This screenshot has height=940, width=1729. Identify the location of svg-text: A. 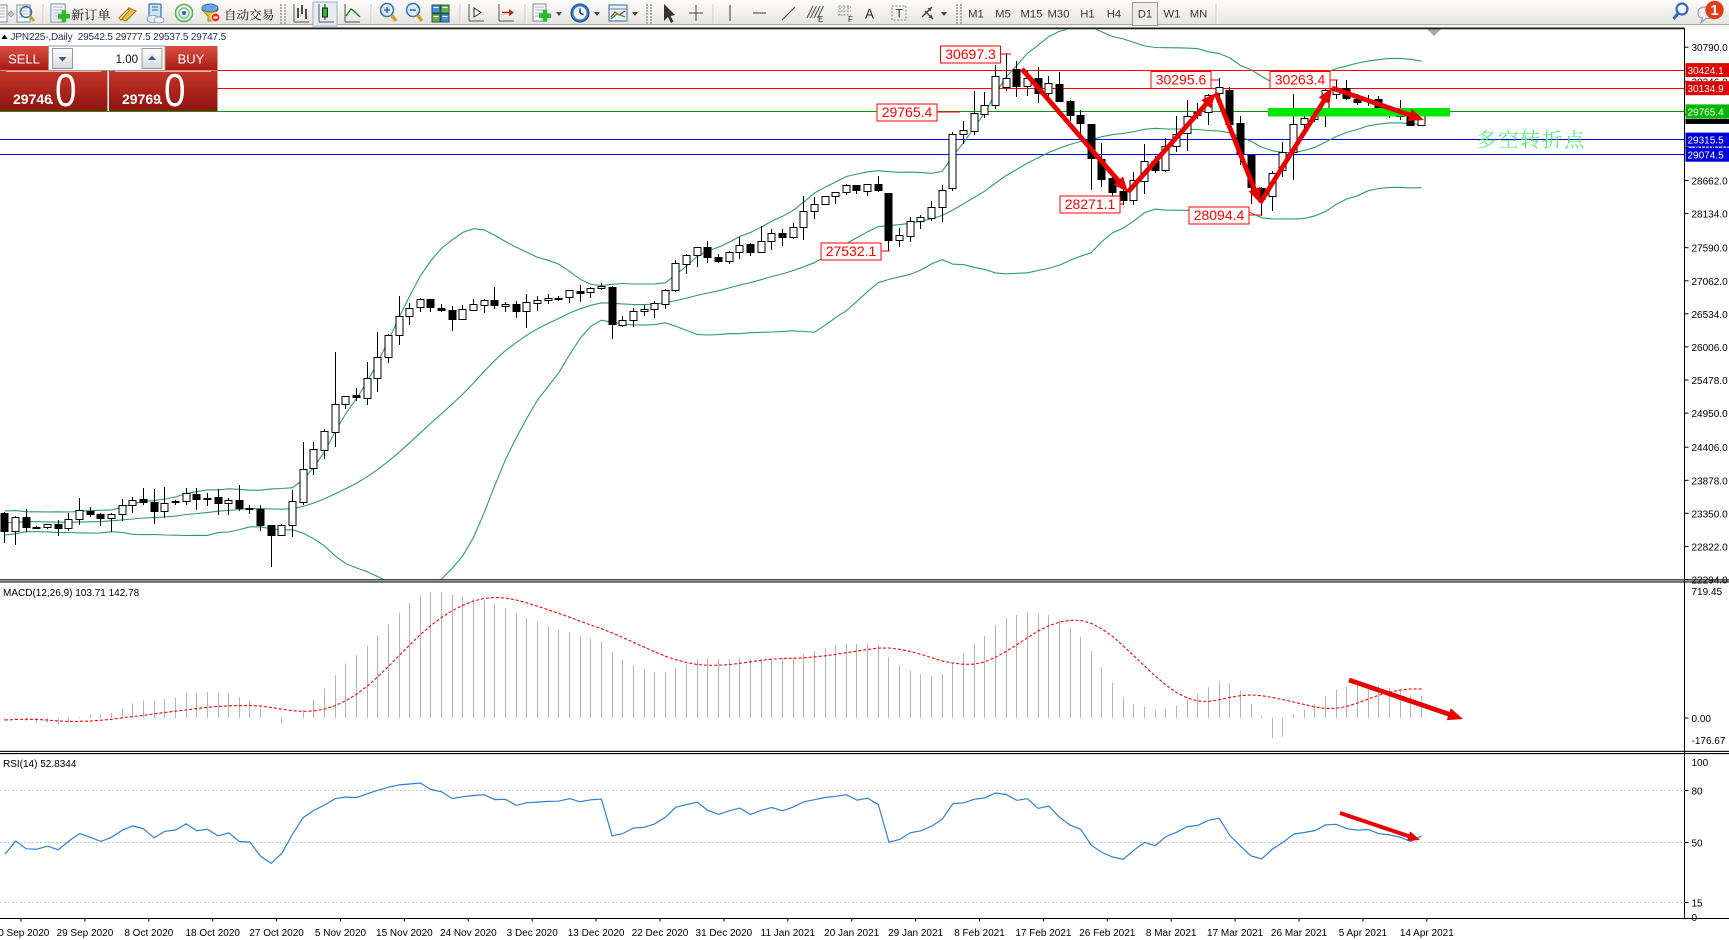
(869, 14).